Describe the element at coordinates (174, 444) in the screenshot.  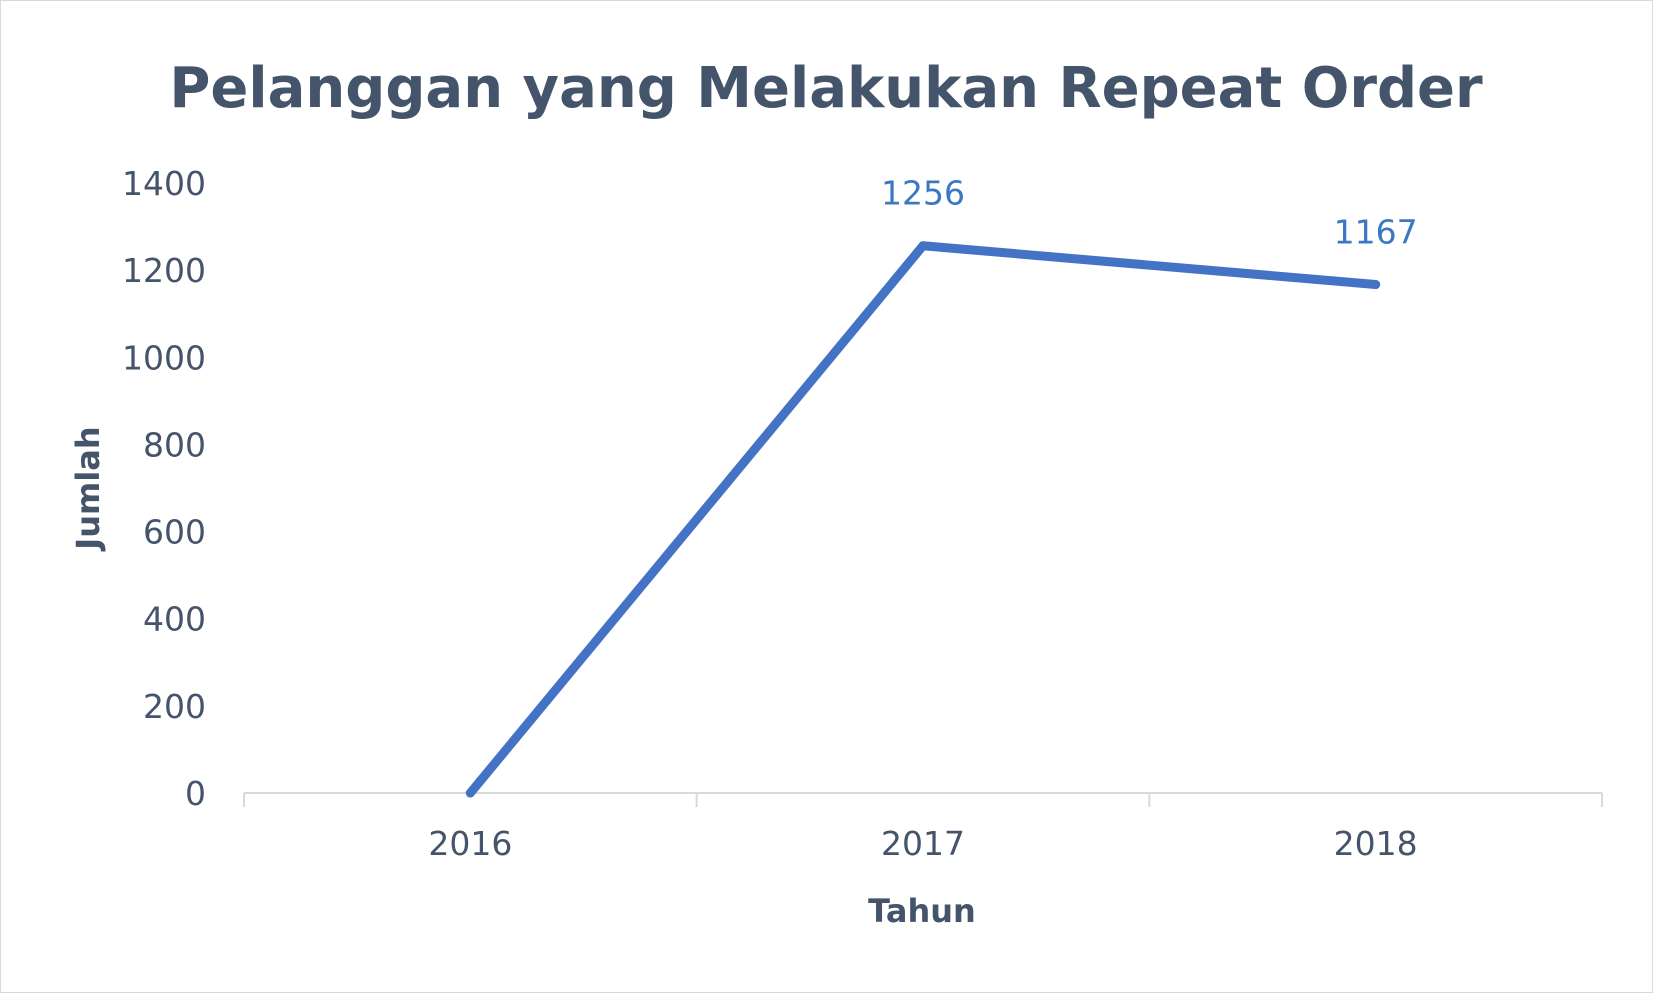
I see `y-tick-label: 800` at that location.